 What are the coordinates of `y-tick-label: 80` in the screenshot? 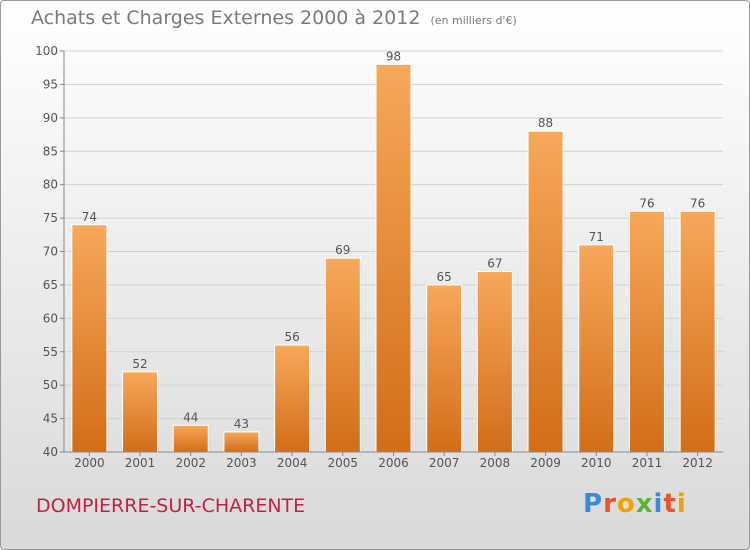 It's located at (50, 185).